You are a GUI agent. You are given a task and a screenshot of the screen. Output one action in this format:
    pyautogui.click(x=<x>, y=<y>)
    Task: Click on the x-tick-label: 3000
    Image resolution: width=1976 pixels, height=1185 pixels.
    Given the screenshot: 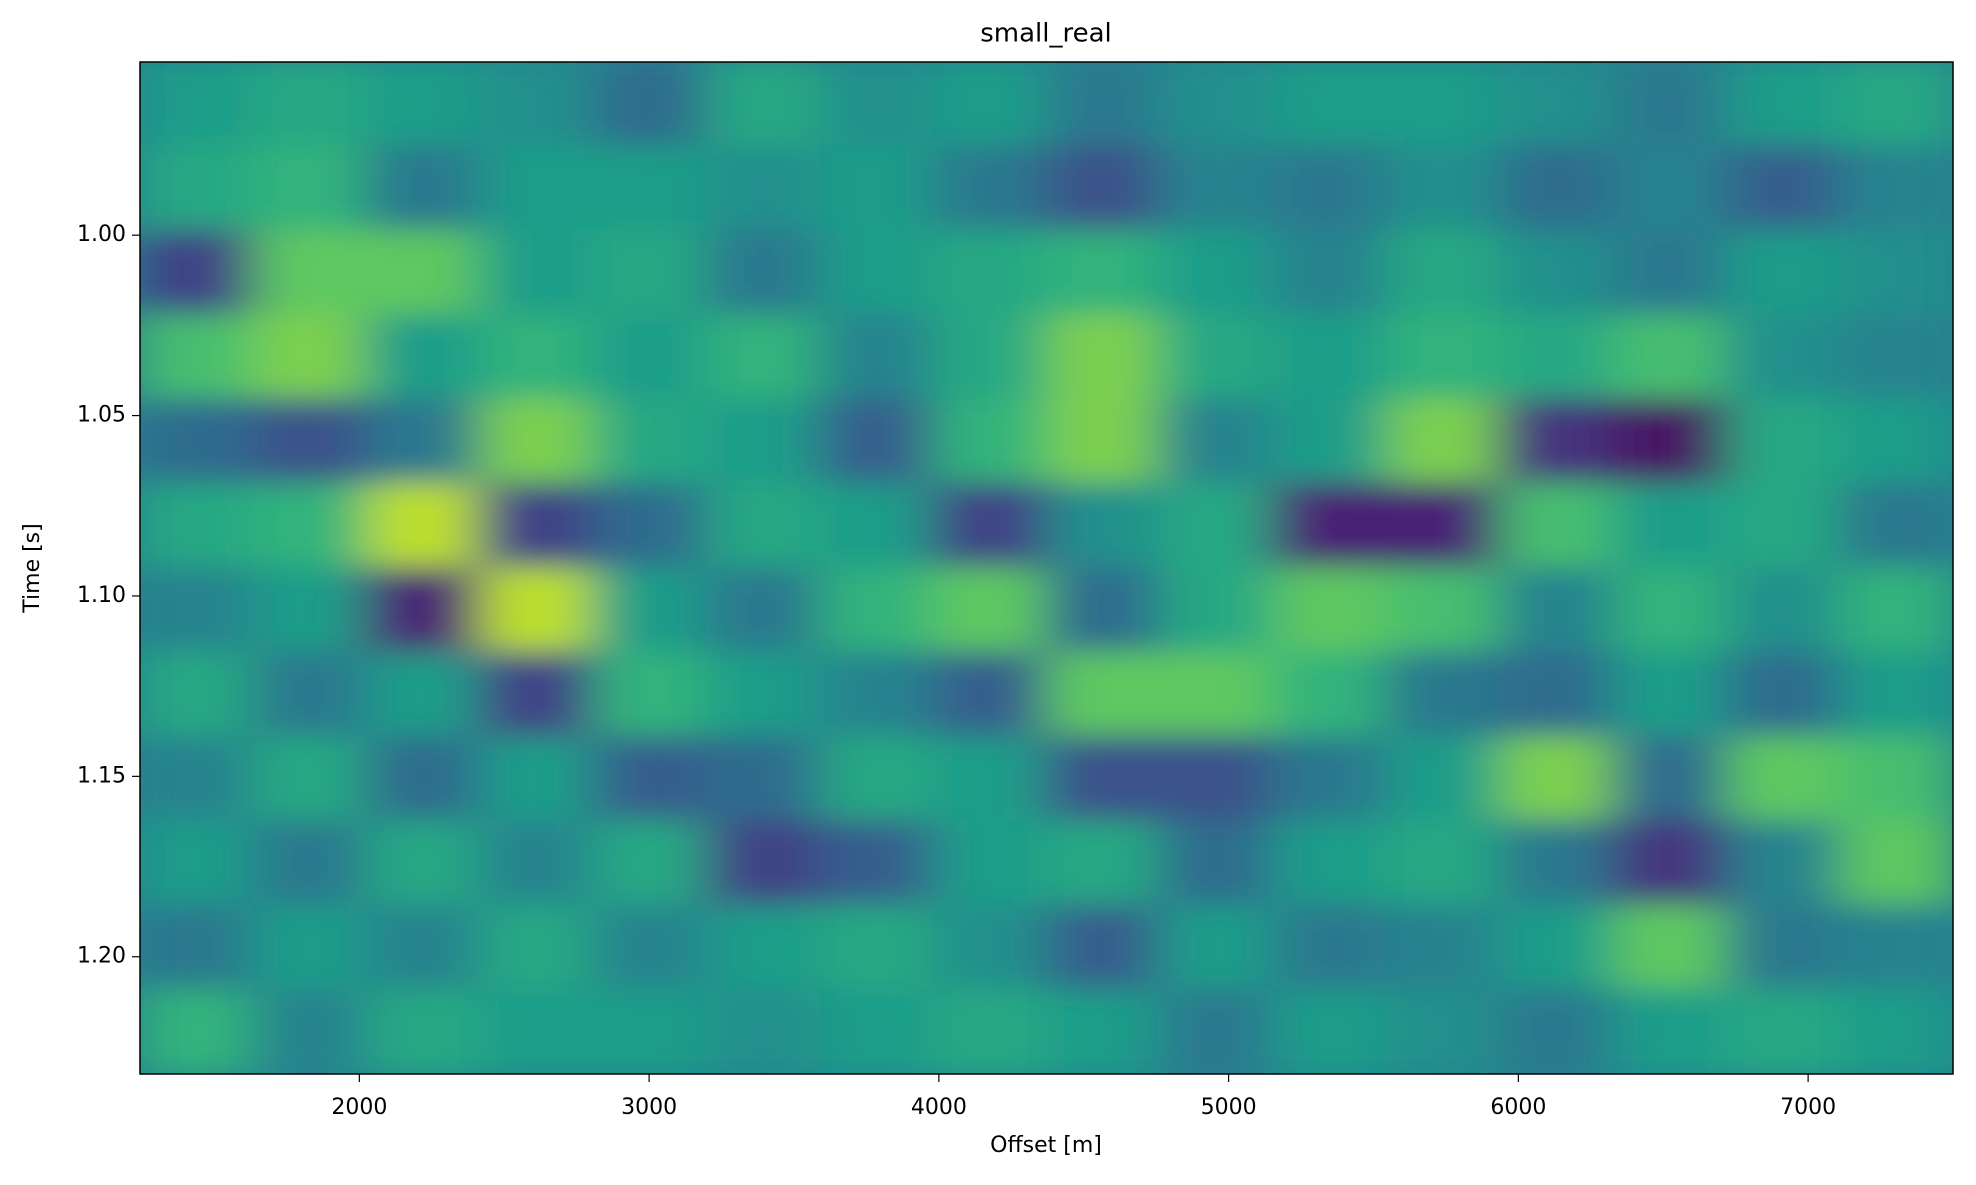 What is the action you would take?
    pyautogui.click(x=649, y=1107)
    